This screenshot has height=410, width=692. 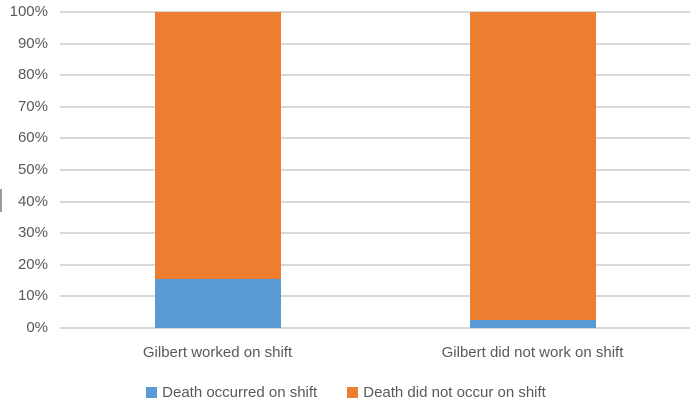 What do you see at coordinates (240, 392) in the screenshot?
I see `legend-label: Death occurred on shift` at bounding box center [240, 392].